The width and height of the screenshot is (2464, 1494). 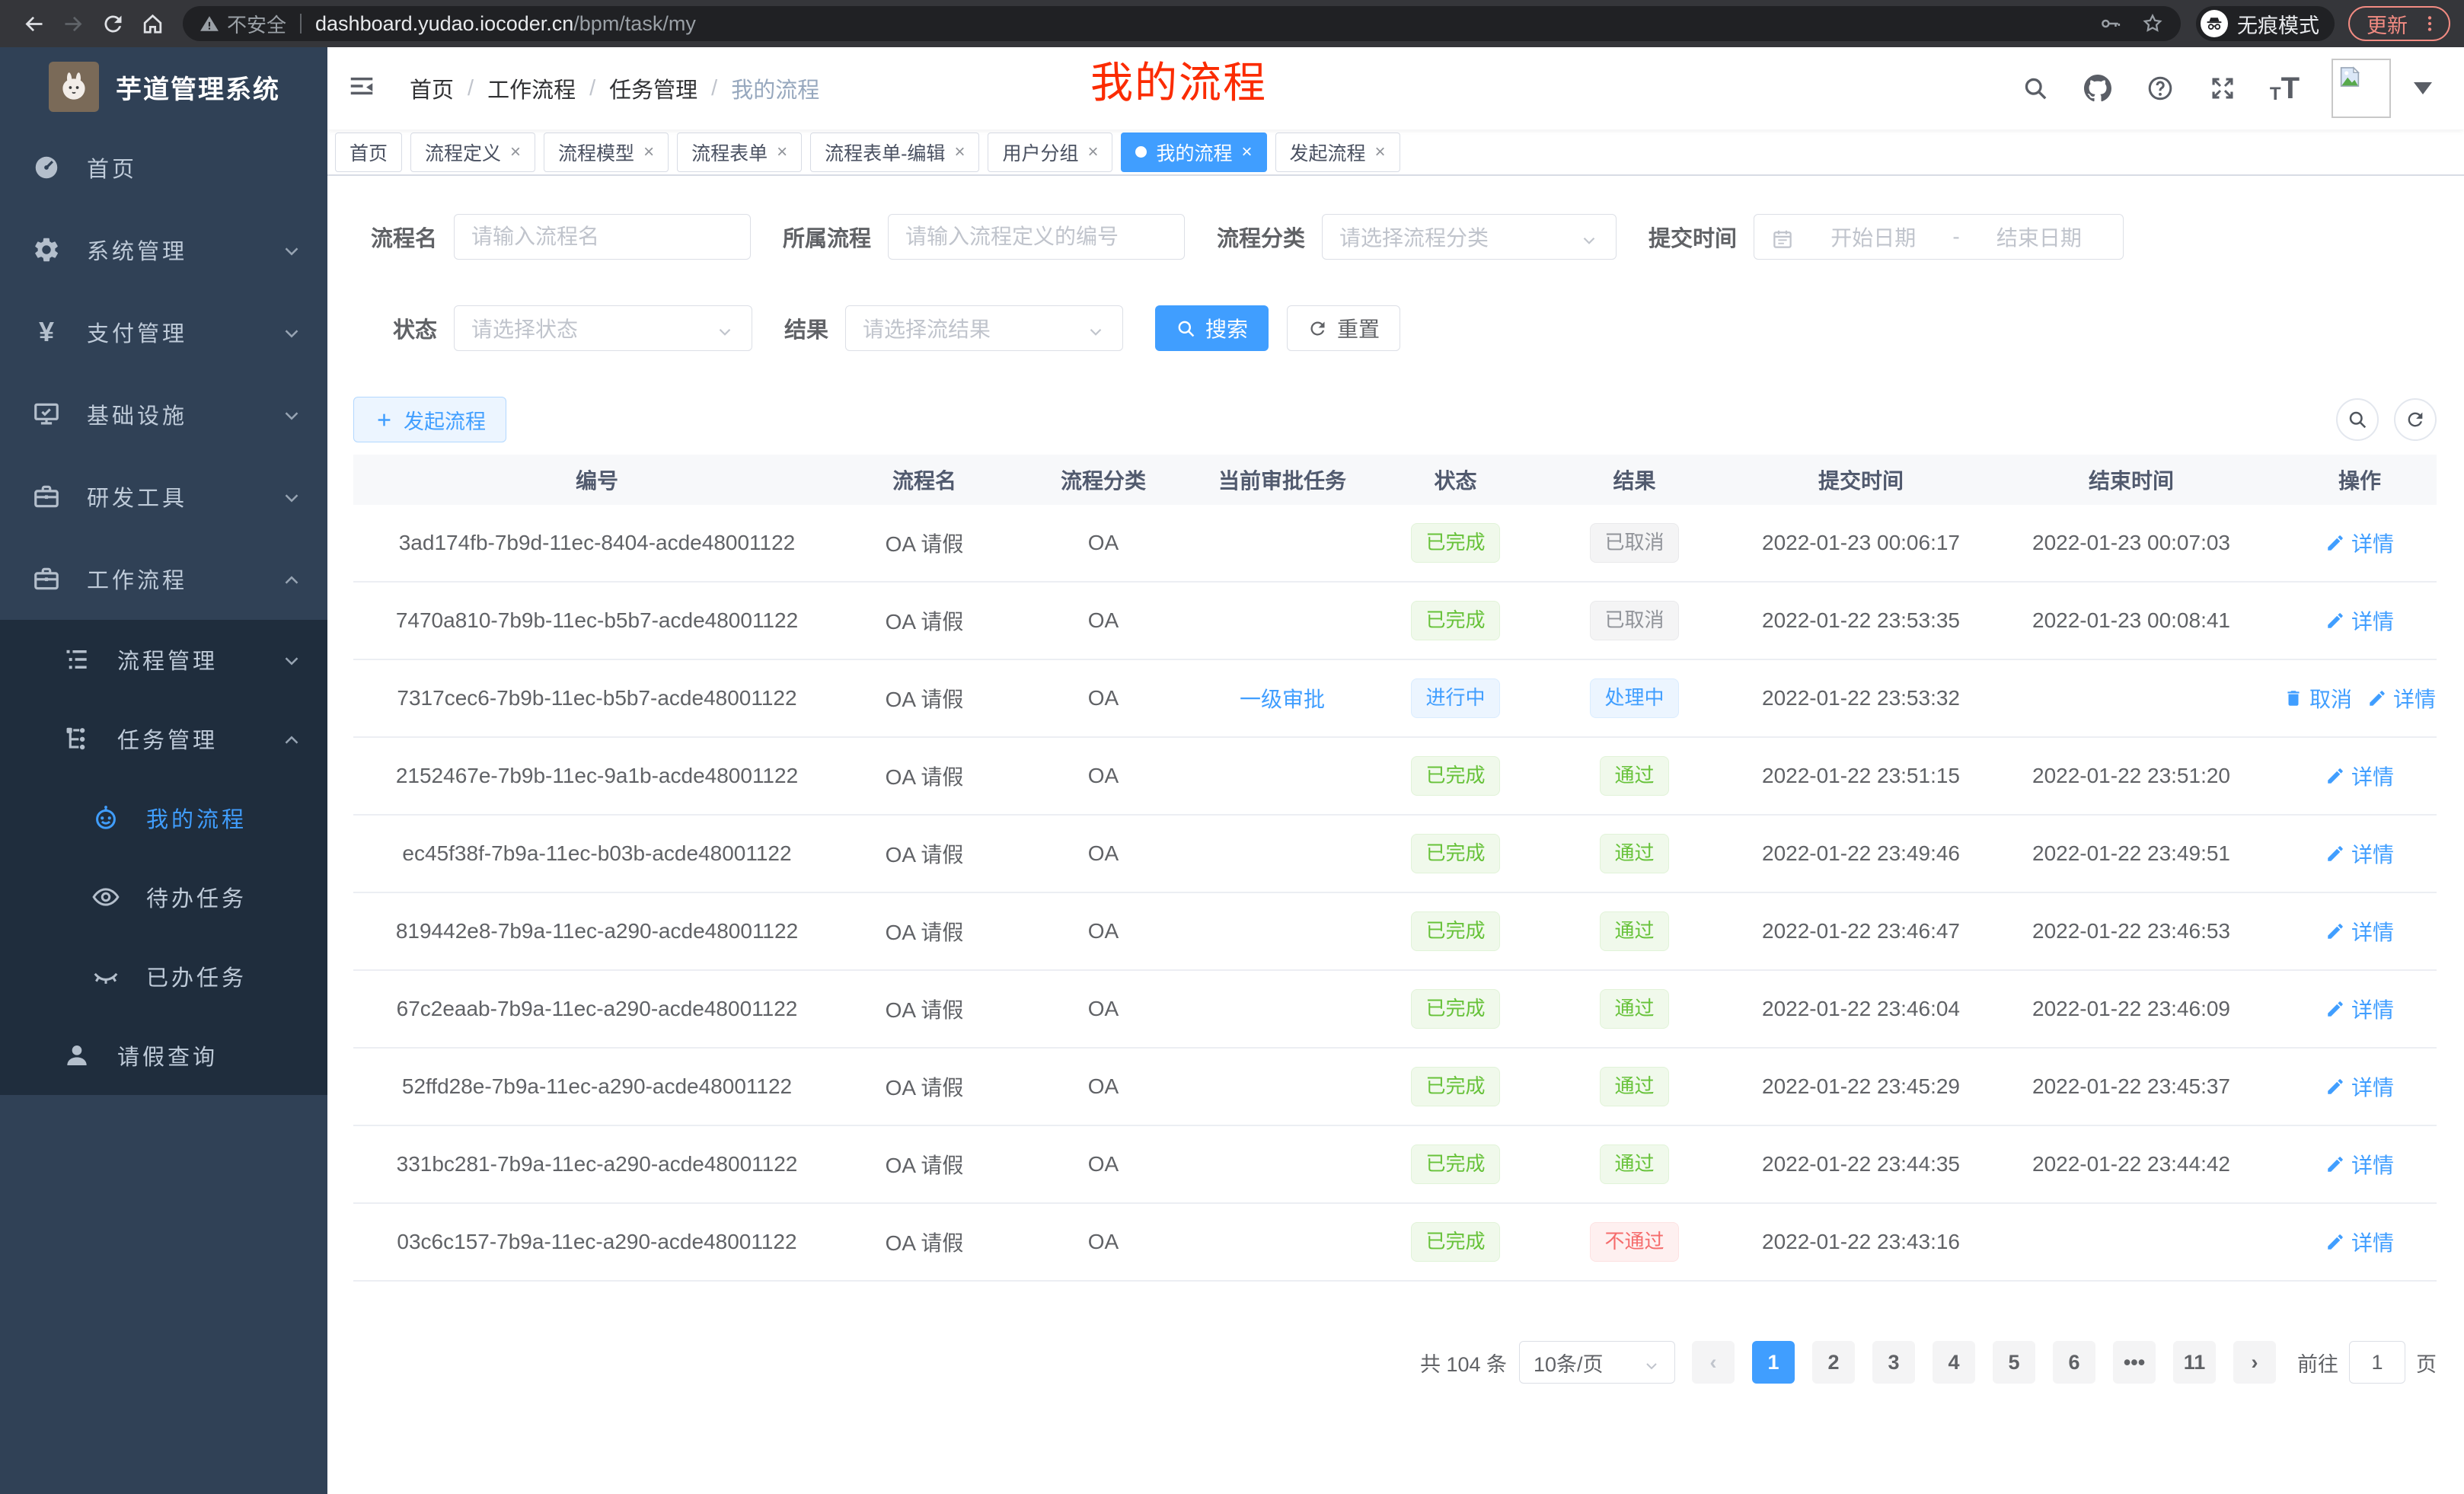 I want to click on page-unit-label: 页, so click(x=2426, y=1364).